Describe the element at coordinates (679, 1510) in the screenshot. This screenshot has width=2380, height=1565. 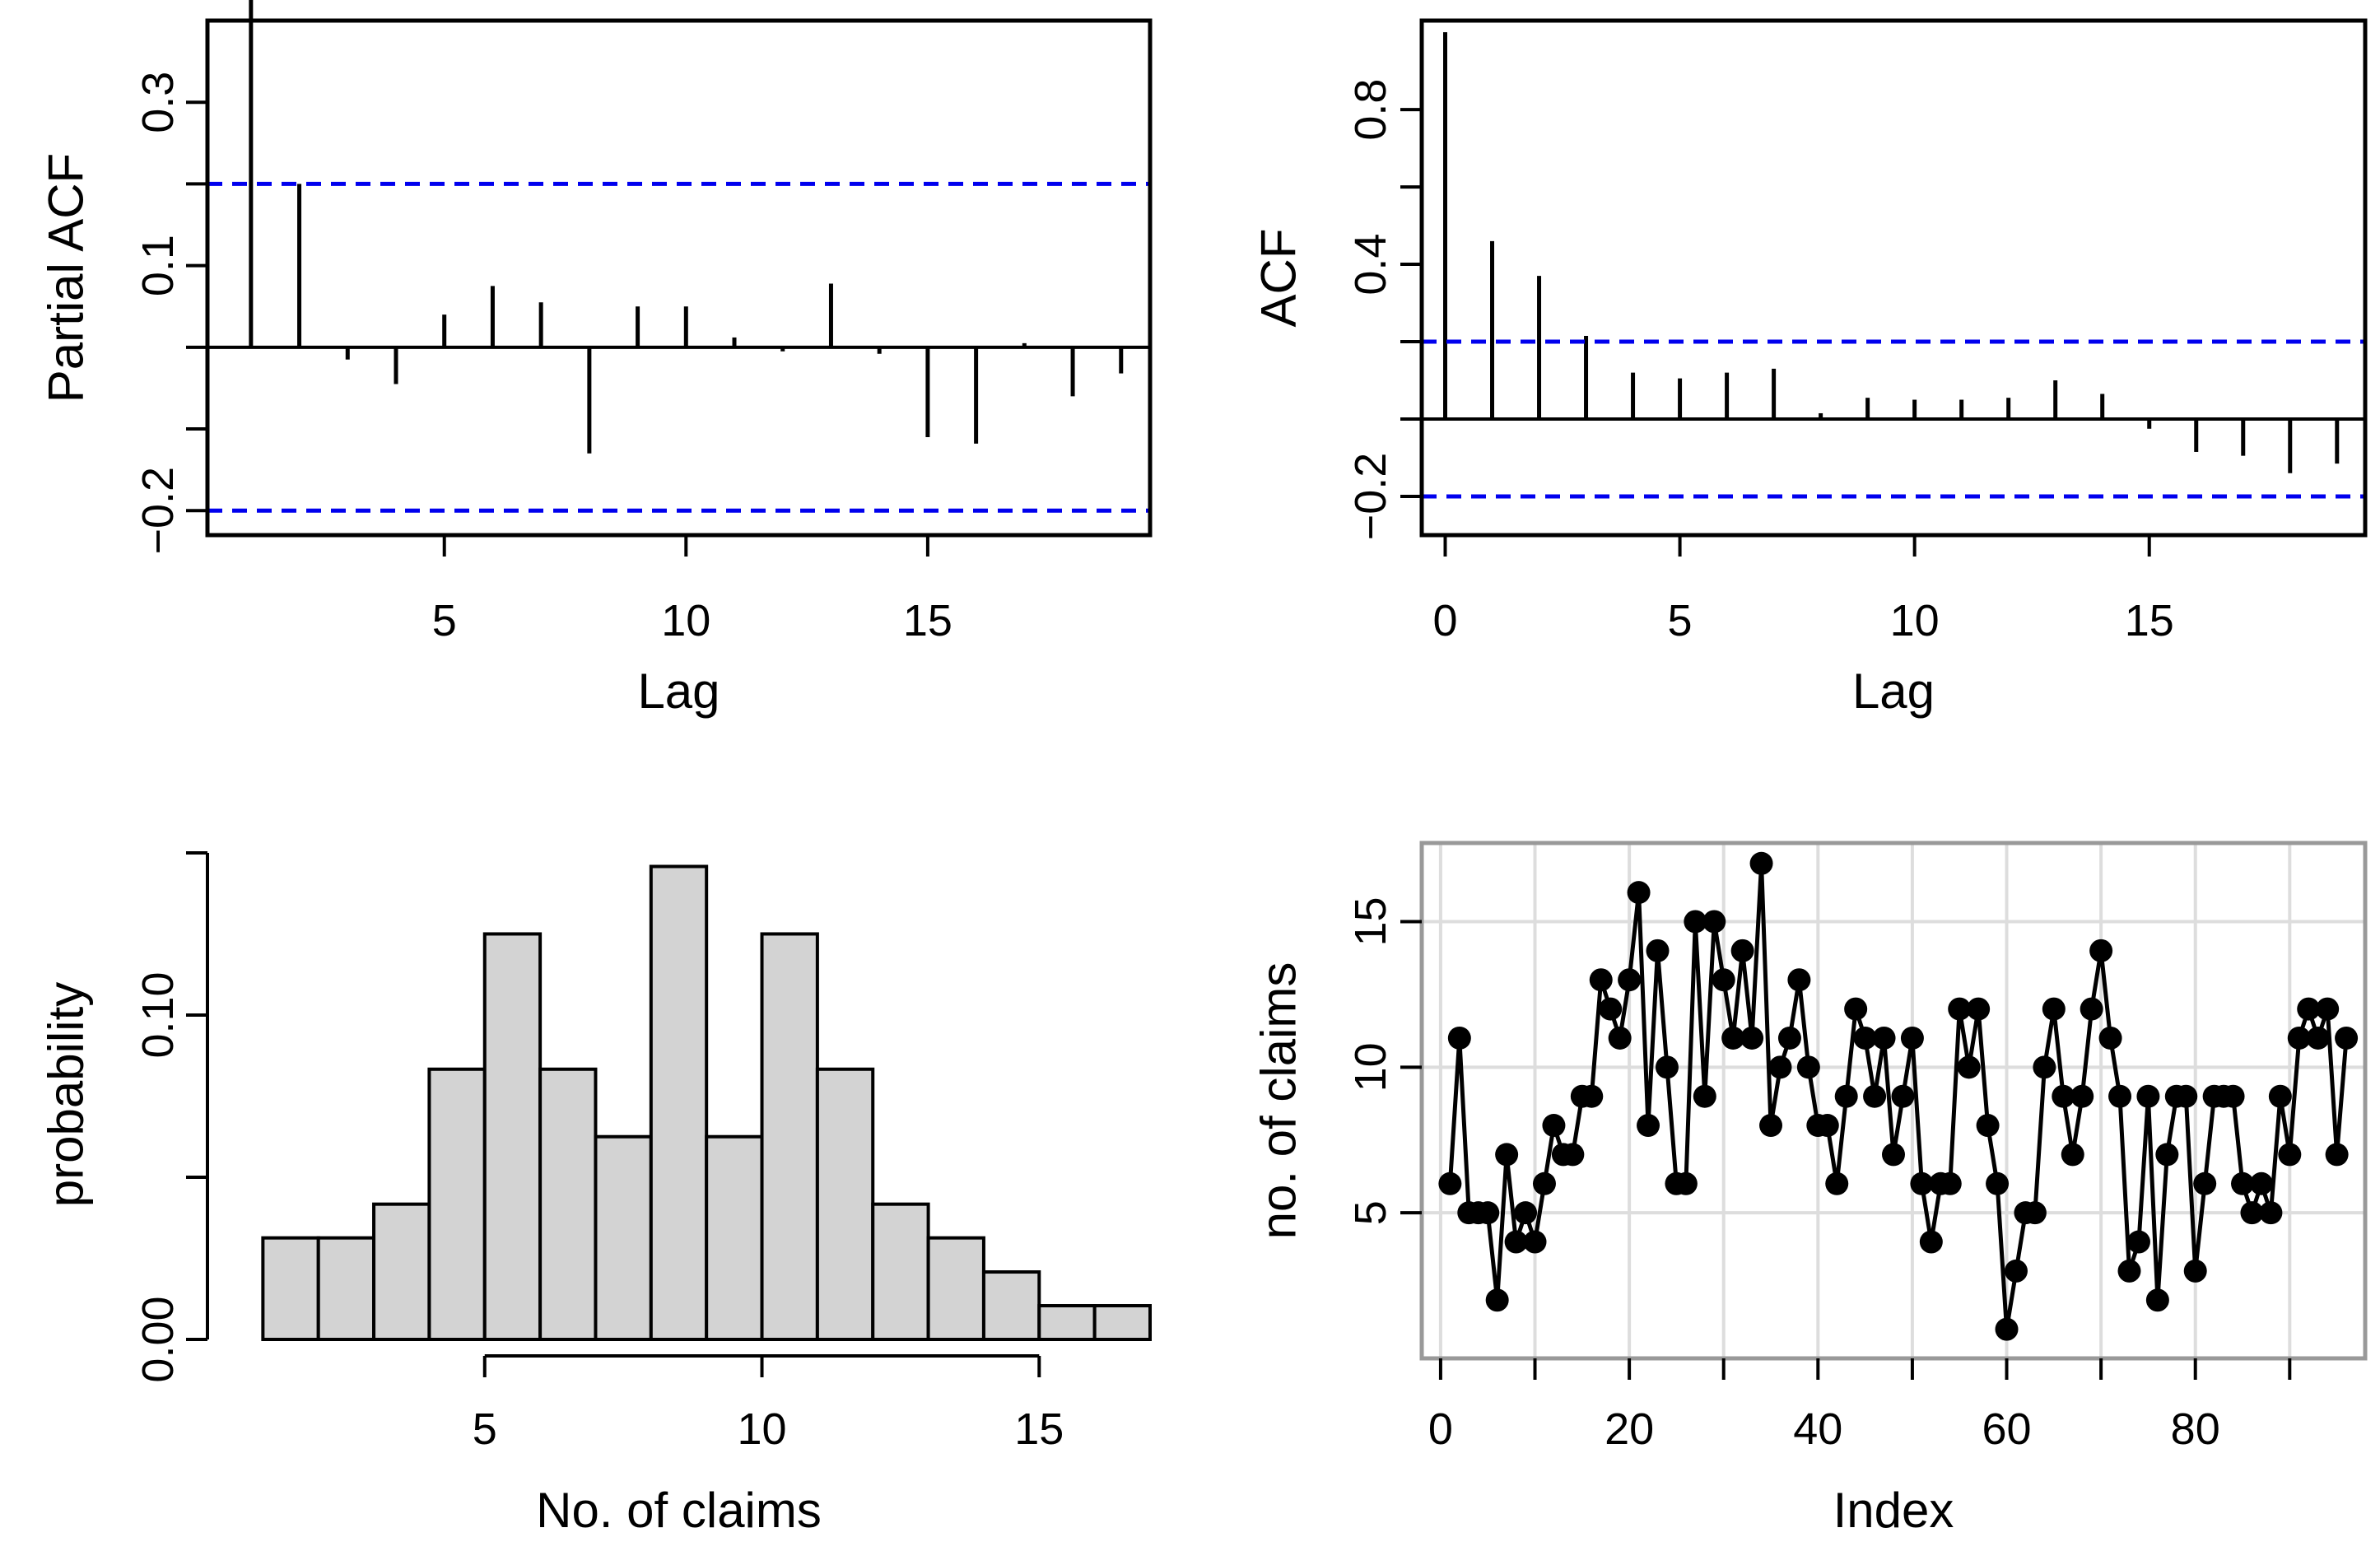
I see `x-axis-title: No. of claims` at that location.